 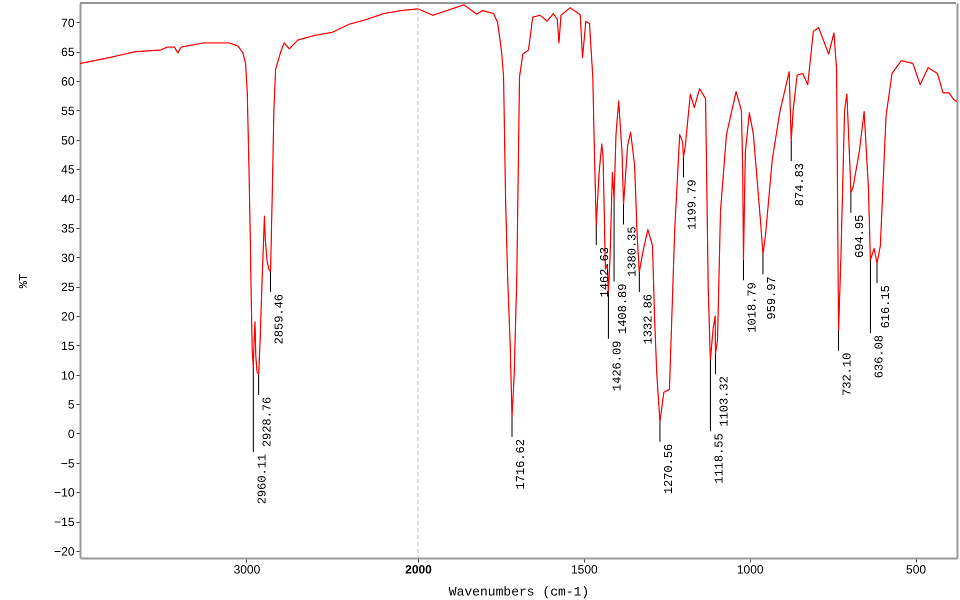 I want to click on annotation: 874.83, so click(x=800, y=184).